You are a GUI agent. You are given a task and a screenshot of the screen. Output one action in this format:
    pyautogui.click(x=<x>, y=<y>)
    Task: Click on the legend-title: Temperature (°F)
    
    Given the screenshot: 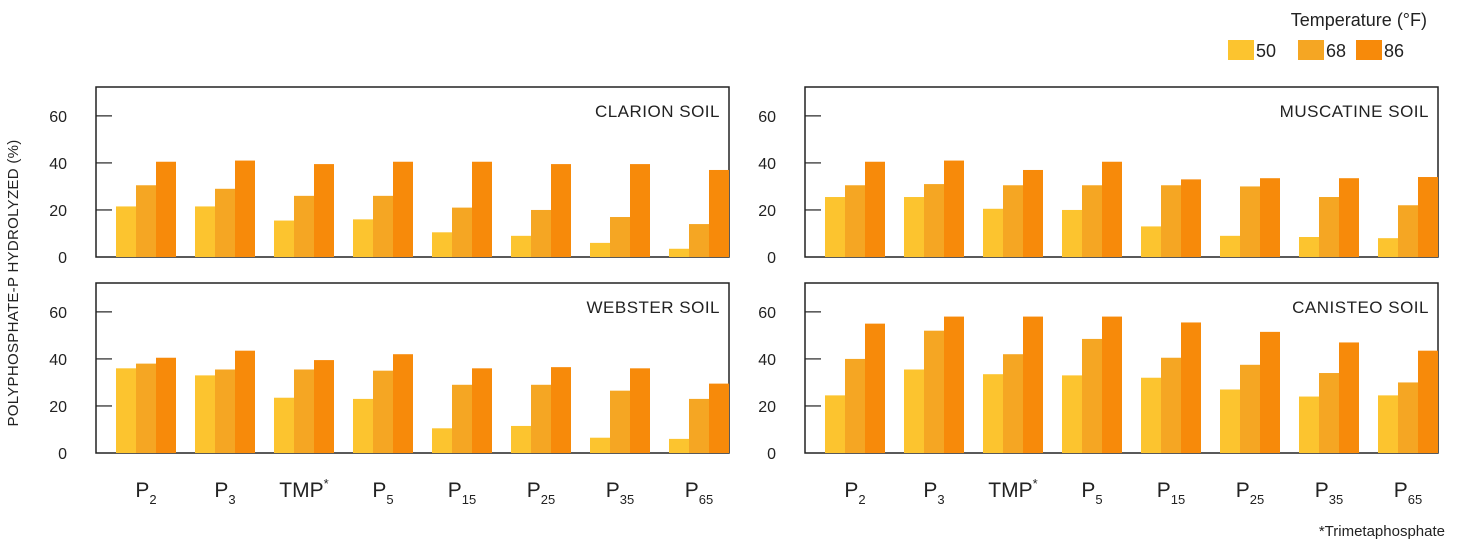 What is the action you would take?
    pyautogui.click(x=1359, y=20)
    